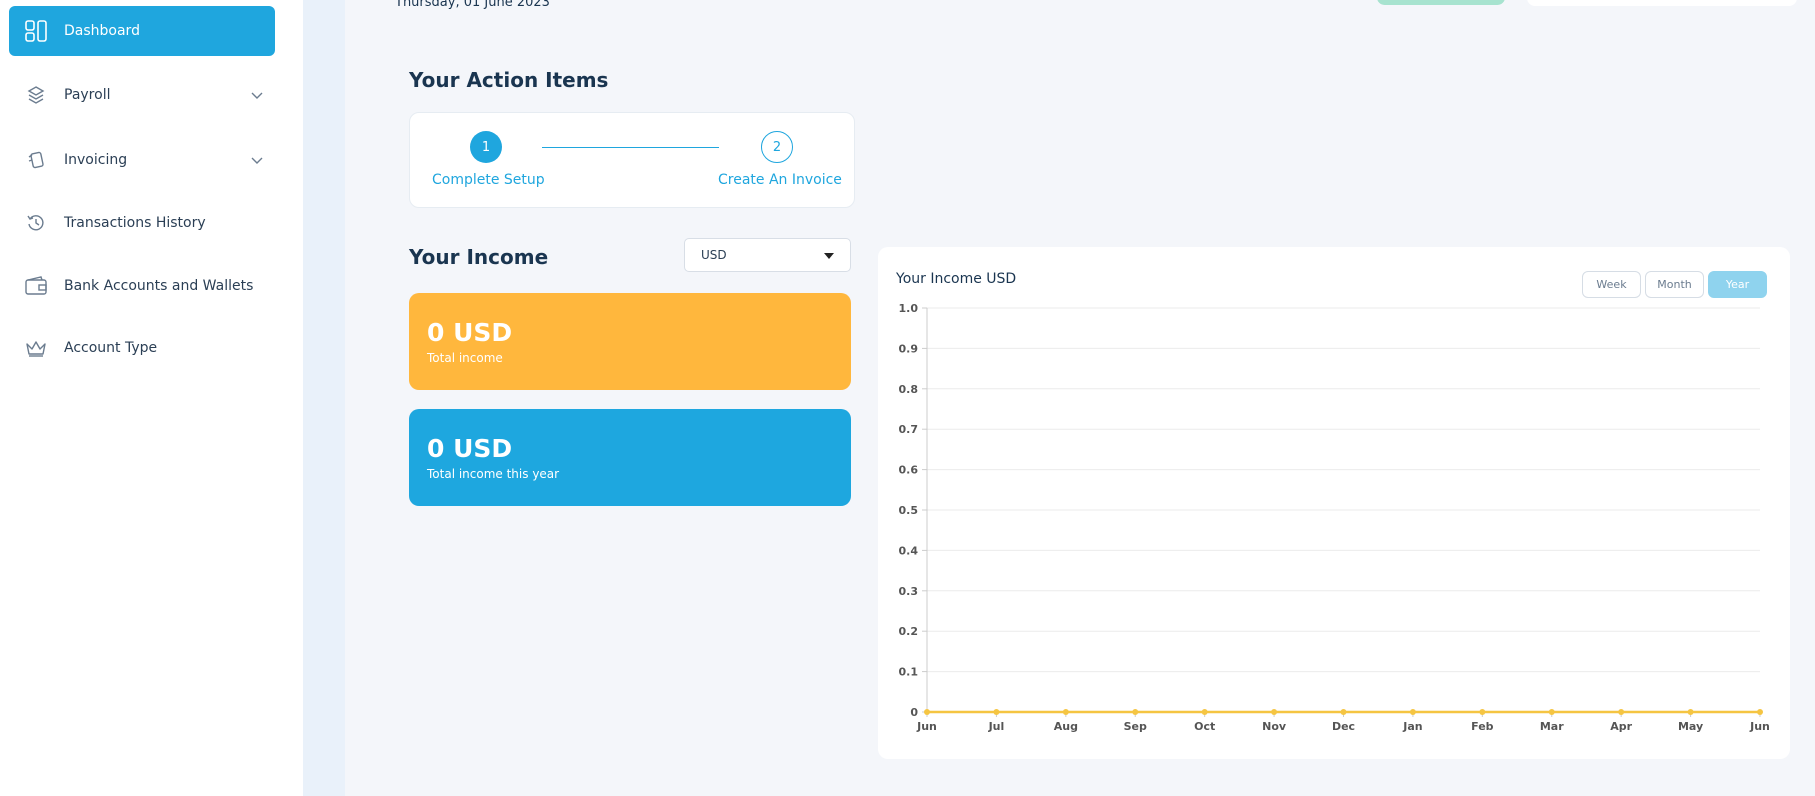  Describe the element at coordinates (777, 147) in the screenshot. I see `step-2-indicator: 2` at that location.